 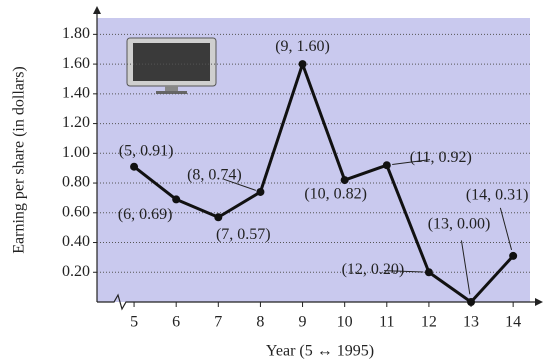 I want to click on y-tick-label: 0.60, so click(x=76, y=211).